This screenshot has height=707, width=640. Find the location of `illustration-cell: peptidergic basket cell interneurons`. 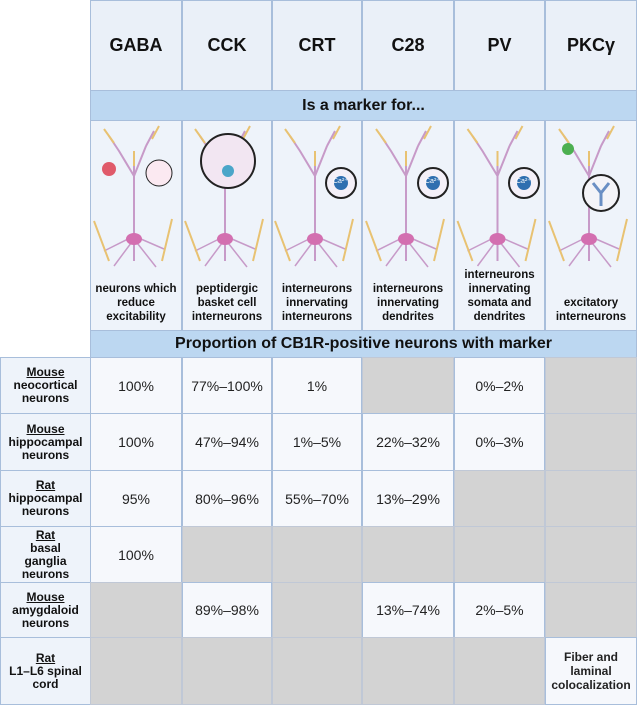

illustration-cell: peptidergic basket cell interneurons is located at coordinates (227, 225).